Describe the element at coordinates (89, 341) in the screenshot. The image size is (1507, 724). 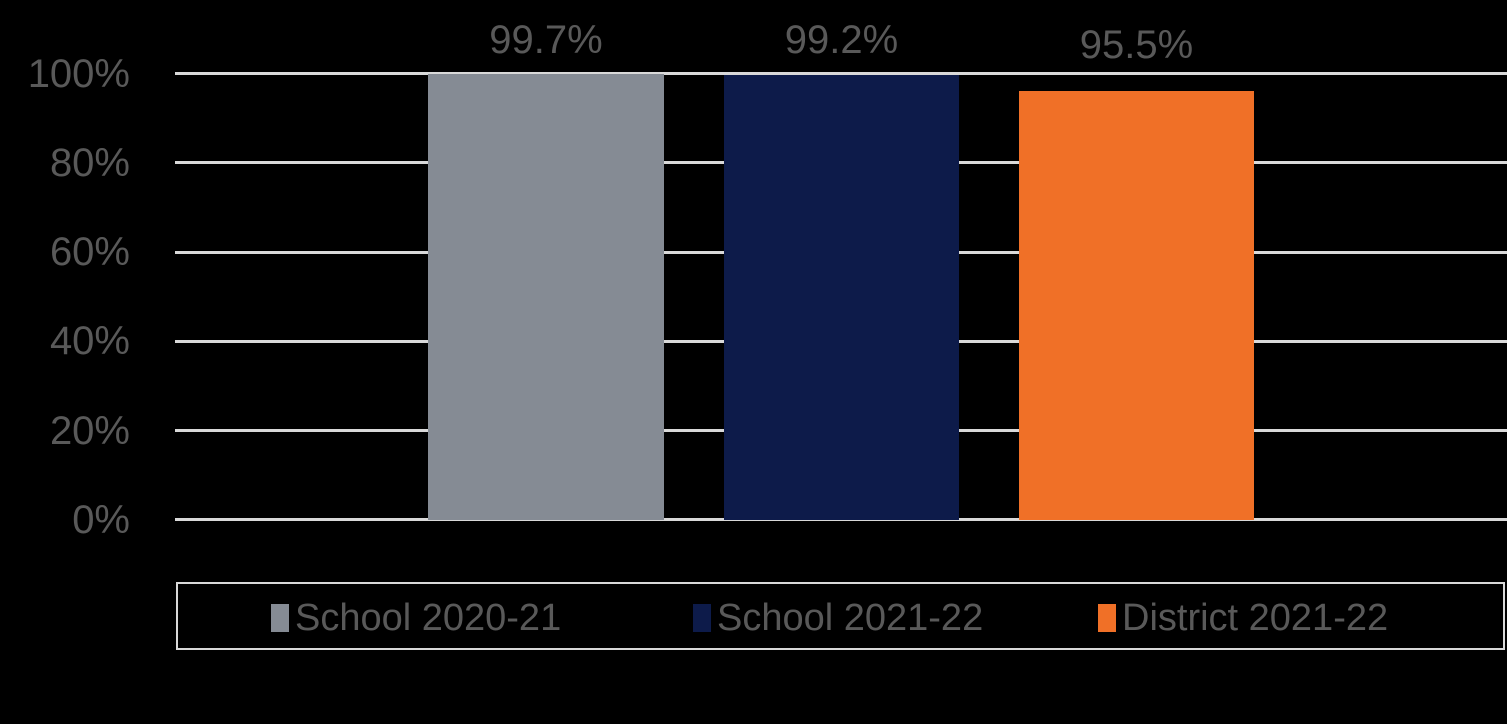
I see `y-tick-label: 40%` at that location.